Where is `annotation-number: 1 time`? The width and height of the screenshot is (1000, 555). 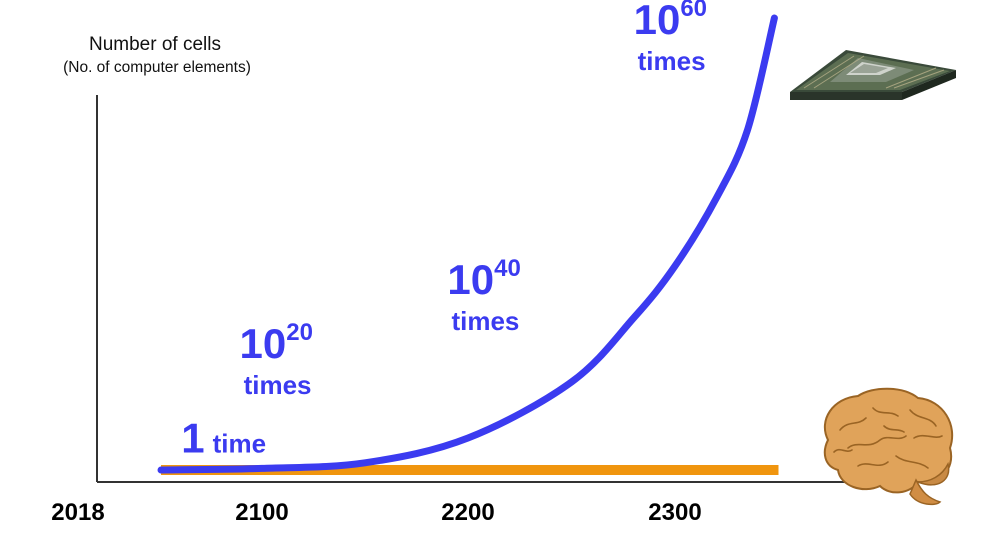
annotation-number: 1 time is located at coordinates (223, 437).